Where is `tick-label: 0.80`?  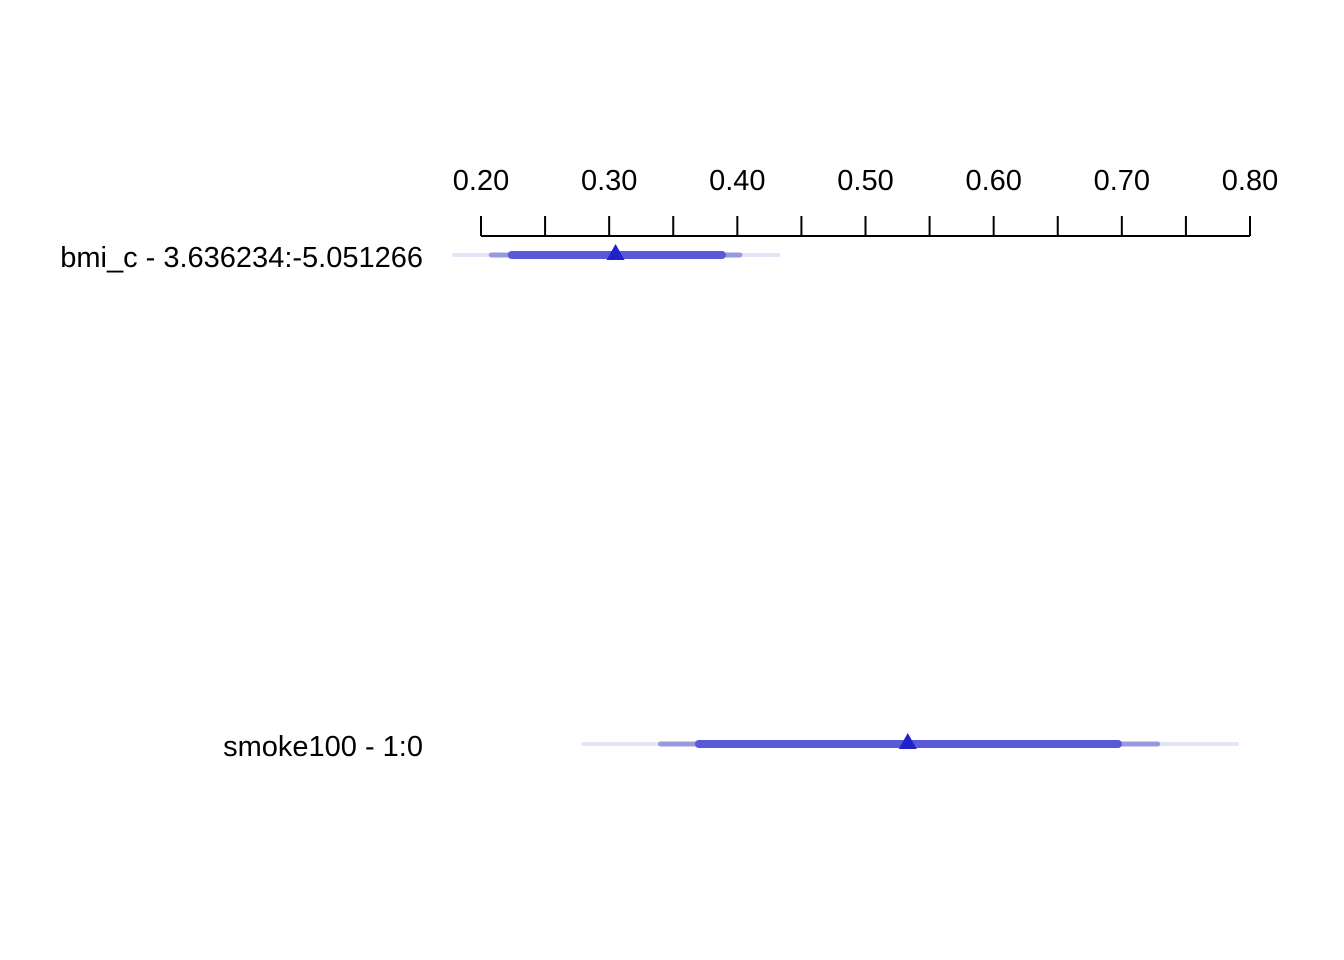 tick-label: 0.80 is located at coordinates (1250, 181).